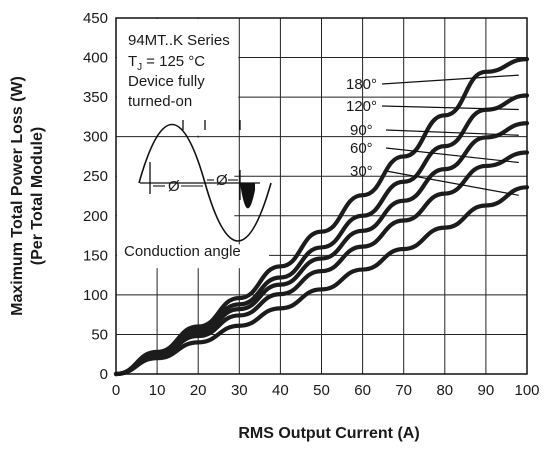 This screenshot has width=547, height=450. Describe the element at coordinates (166, 81) in the screenshot. I see `annotation-line-3: Device fully` at that location.